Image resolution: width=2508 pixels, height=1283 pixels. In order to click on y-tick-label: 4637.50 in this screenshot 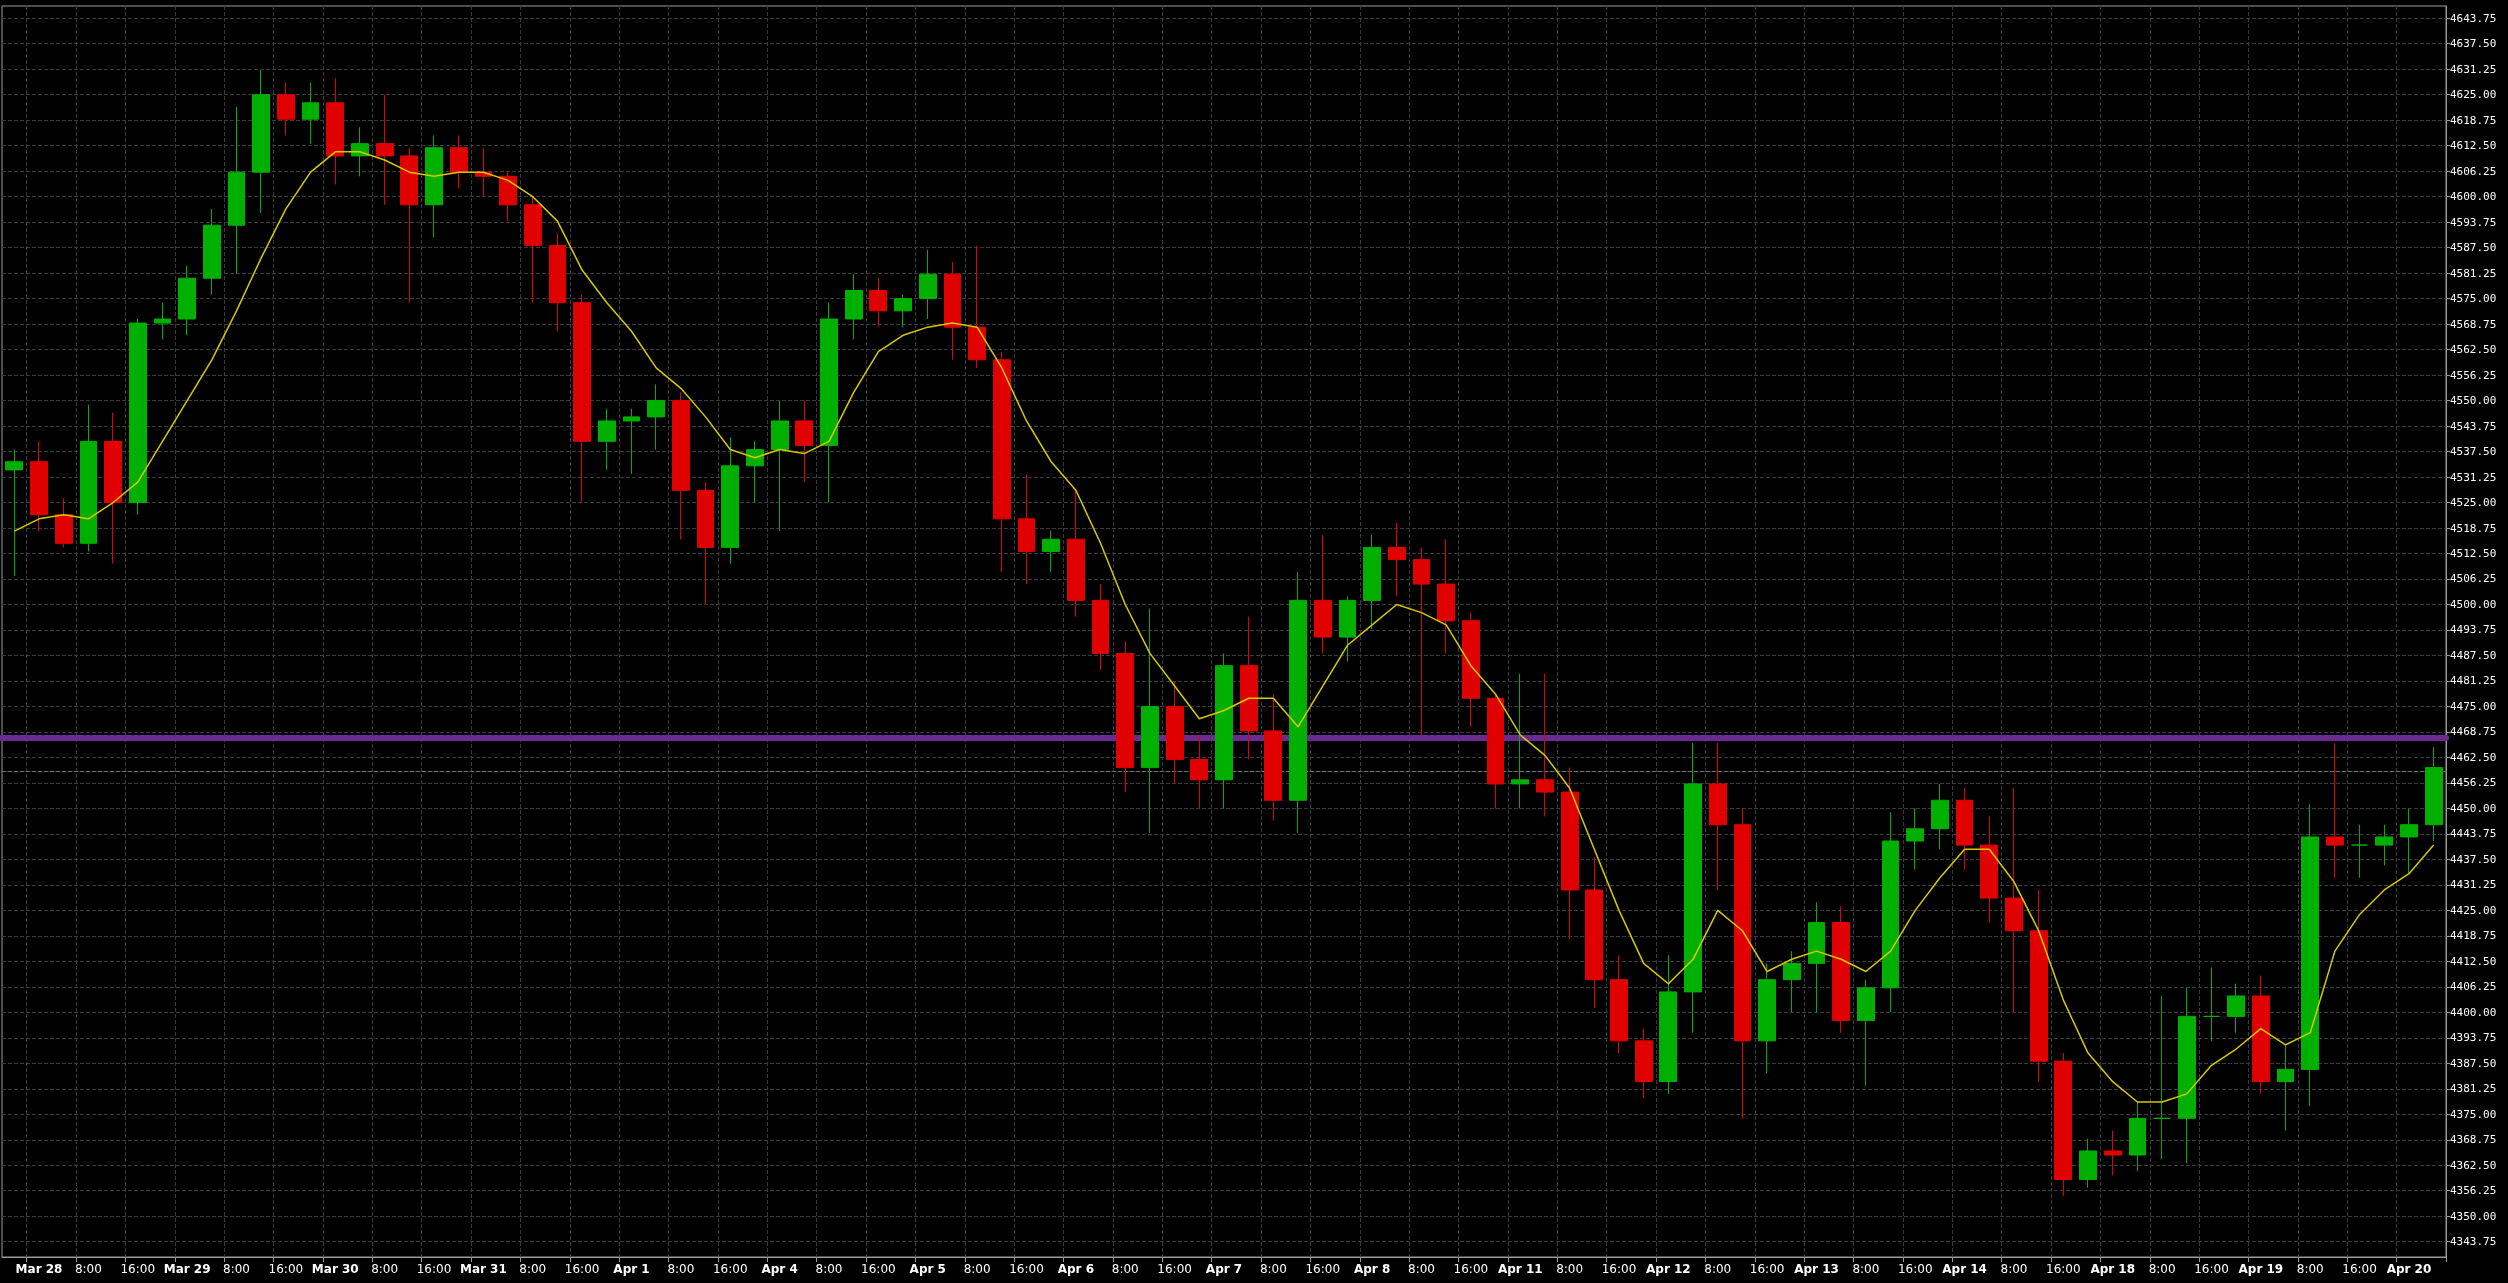, I will do `click(2473, 44)`.